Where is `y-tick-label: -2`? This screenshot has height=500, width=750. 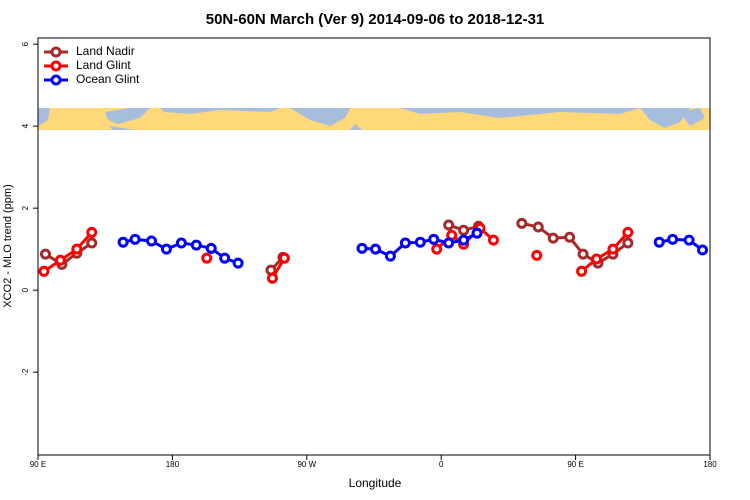
y-tick-label: -2 is located at coordinates (25, 372).